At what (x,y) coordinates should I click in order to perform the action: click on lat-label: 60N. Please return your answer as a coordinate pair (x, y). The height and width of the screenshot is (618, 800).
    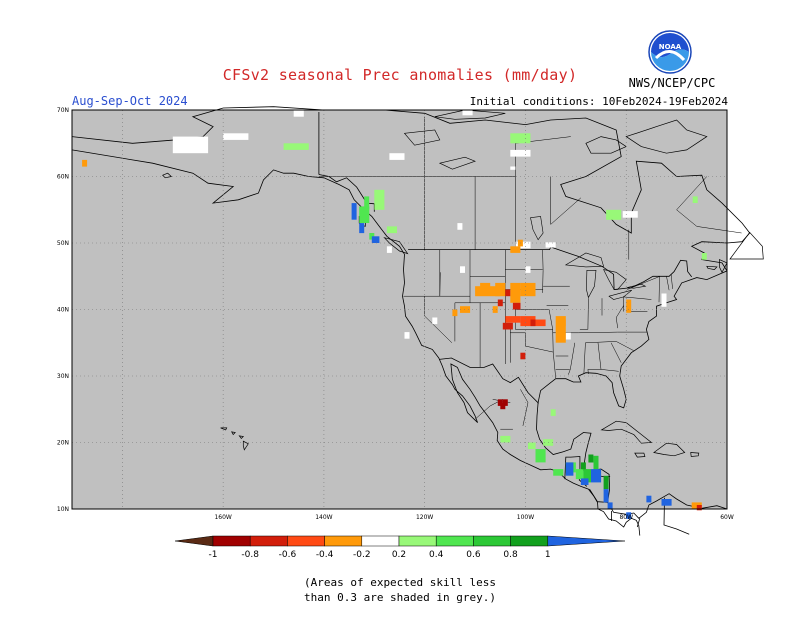
    Looking at the image, I should click on (63, 177).